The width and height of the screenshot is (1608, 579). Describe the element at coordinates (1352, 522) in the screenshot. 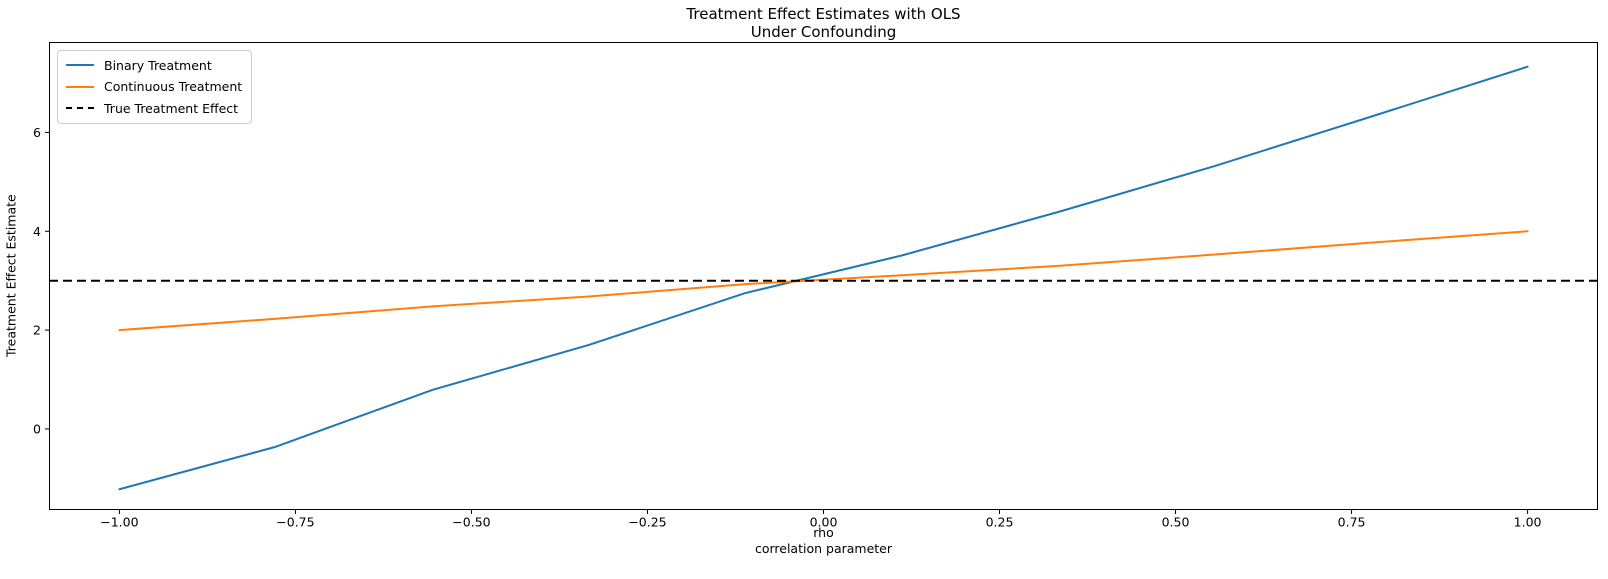

I see `x-tick-label: 0.75` at that location.